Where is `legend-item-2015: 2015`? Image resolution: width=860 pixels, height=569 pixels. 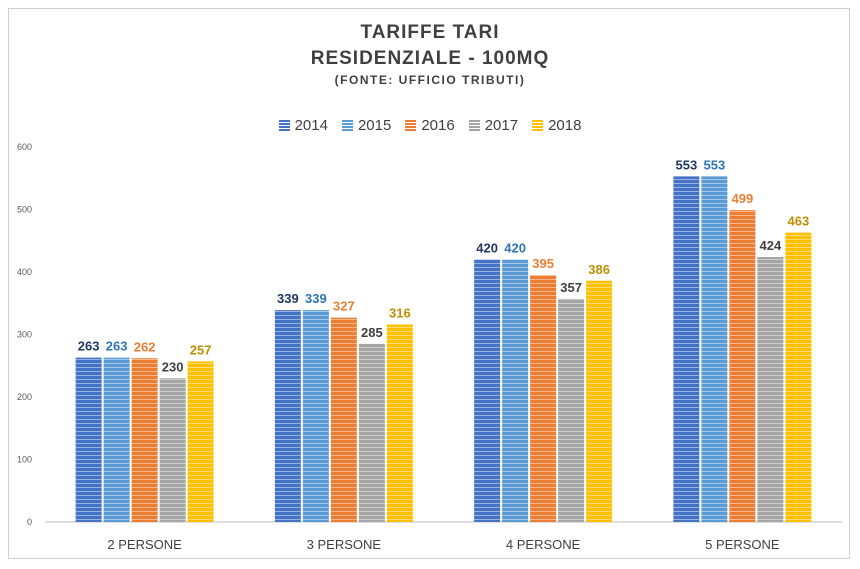 legend-item-2015: 2015 is located at coordinates (366, 125).